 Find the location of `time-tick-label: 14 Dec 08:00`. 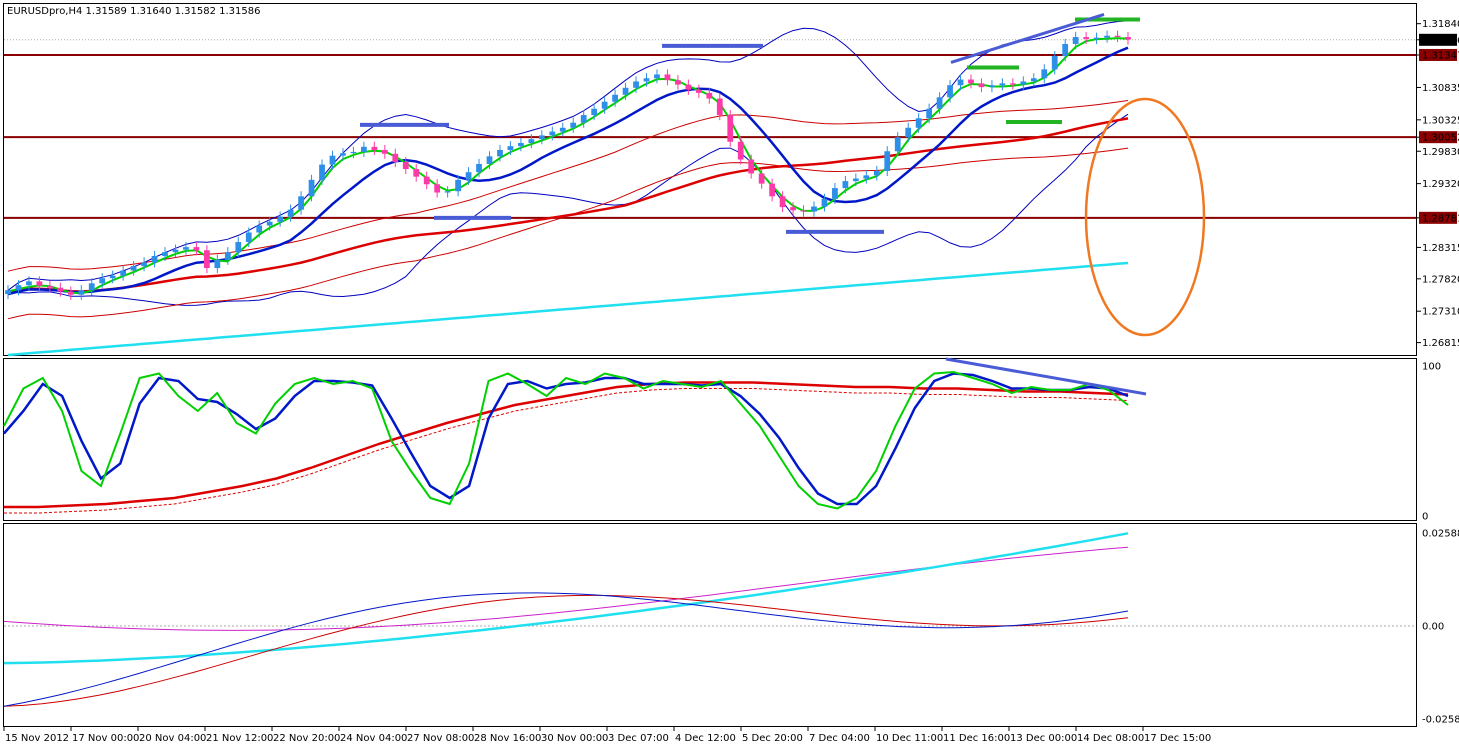

time-tick-label: 14 Dec 08:00 is located at coordinates (1110, 738).